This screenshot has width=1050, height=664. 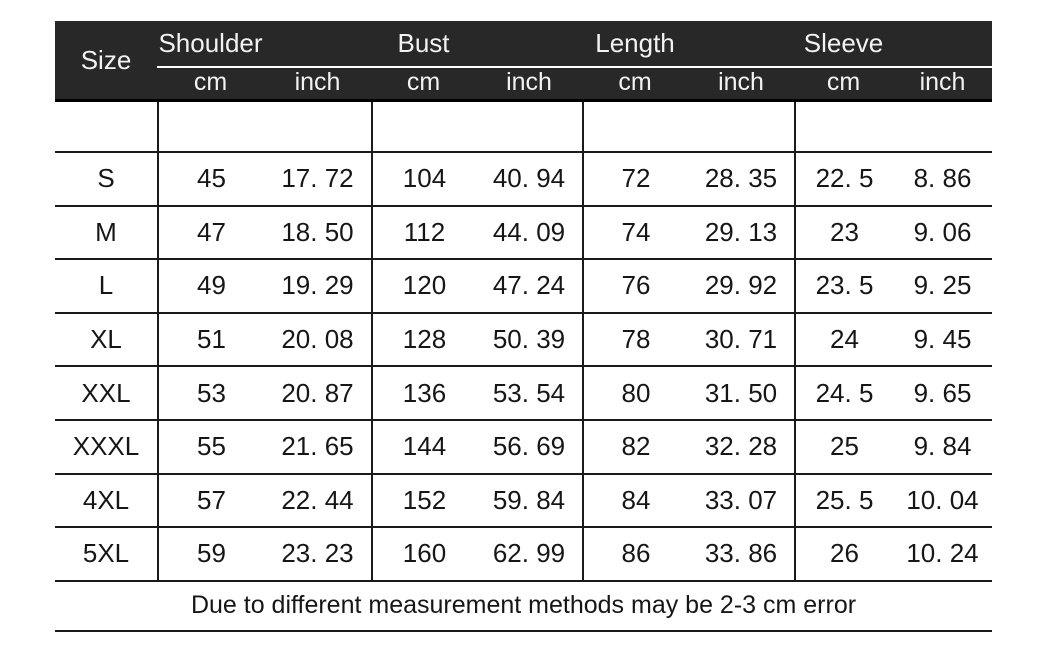 I want to click on sleeve-group-header: Sleeve, so click(x=843, y=43).